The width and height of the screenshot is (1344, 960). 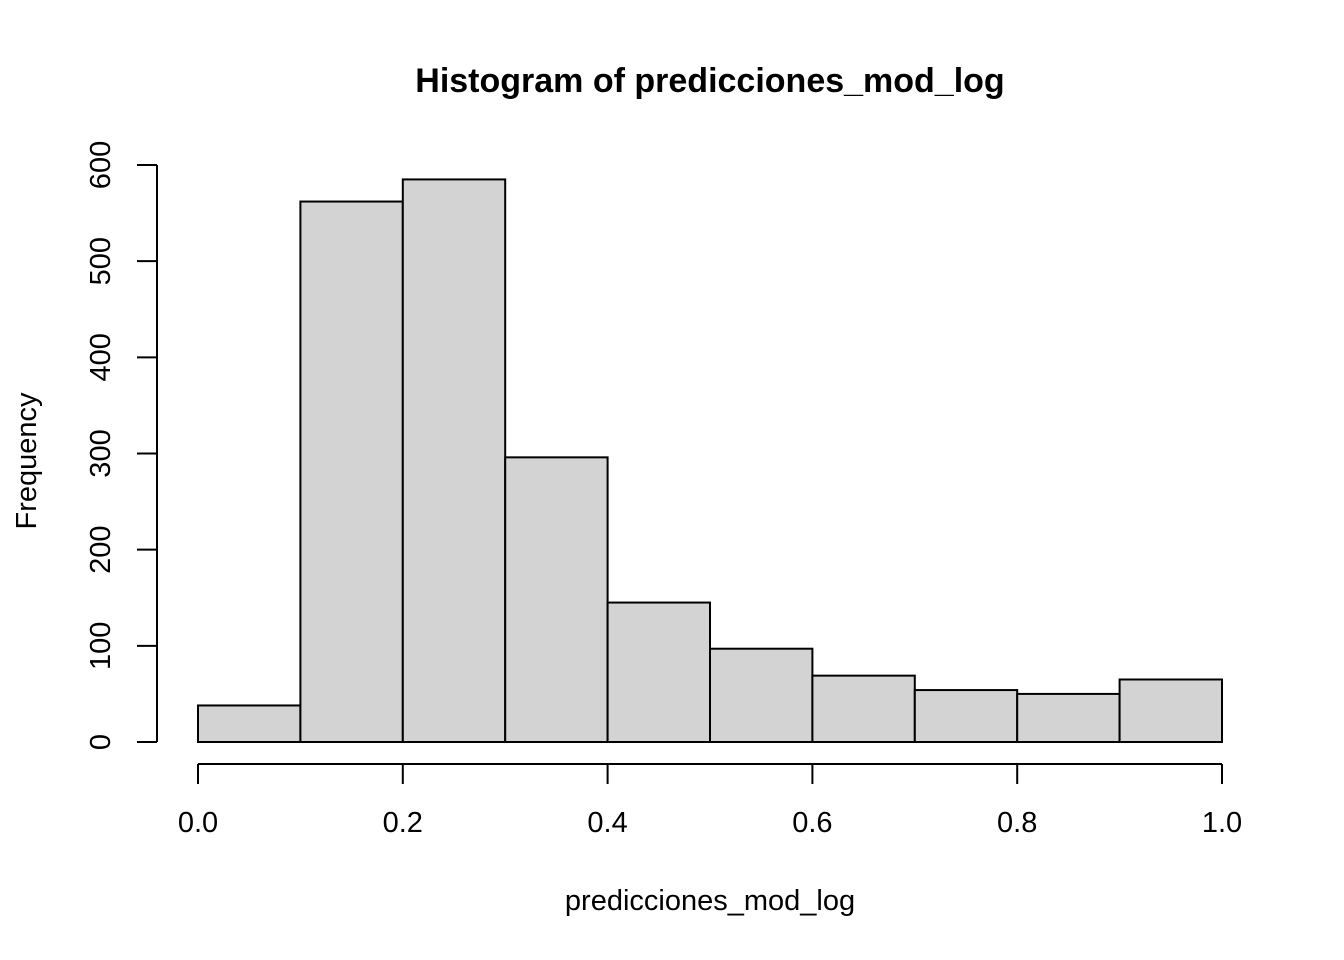 I want to click on y-tick-label-1: 100, so click(x=101, y=646).